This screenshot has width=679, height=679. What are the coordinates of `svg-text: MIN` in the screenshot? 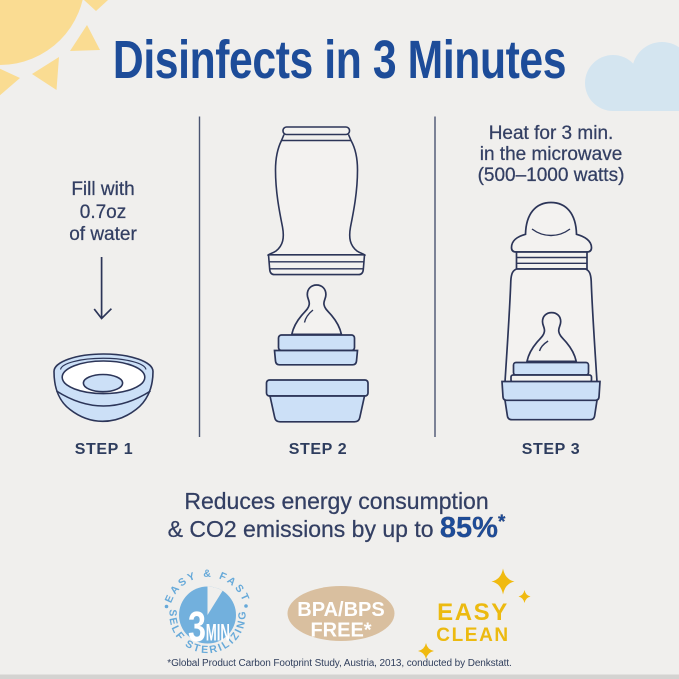 It's located at (218, 632).